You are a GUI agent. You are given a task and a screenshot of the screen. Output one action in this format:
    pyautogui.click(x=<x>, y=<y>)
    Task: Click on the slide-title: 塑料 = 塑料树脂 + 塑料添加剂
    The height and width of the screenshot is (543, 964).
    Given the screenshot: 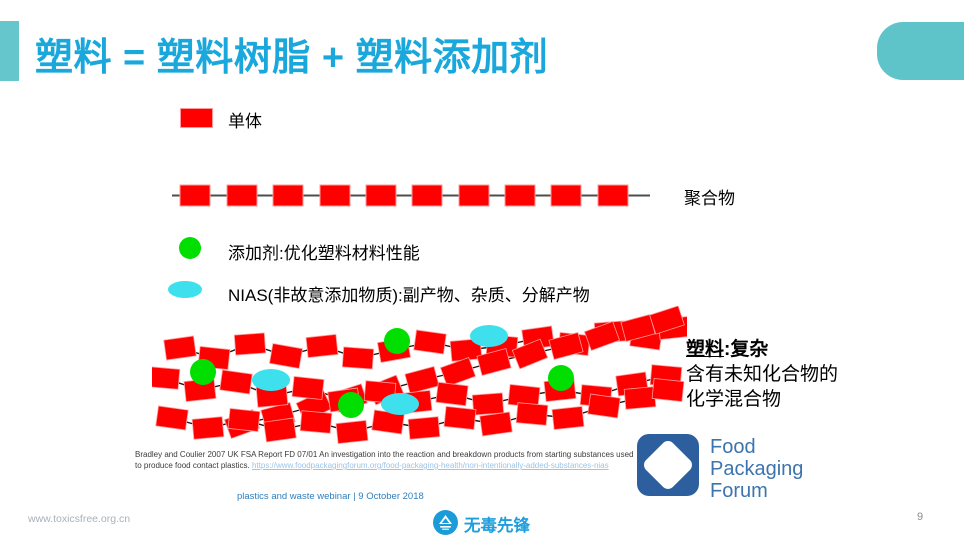 What is the action you would take?
    pyautogui.click(x=292, y=58)
    